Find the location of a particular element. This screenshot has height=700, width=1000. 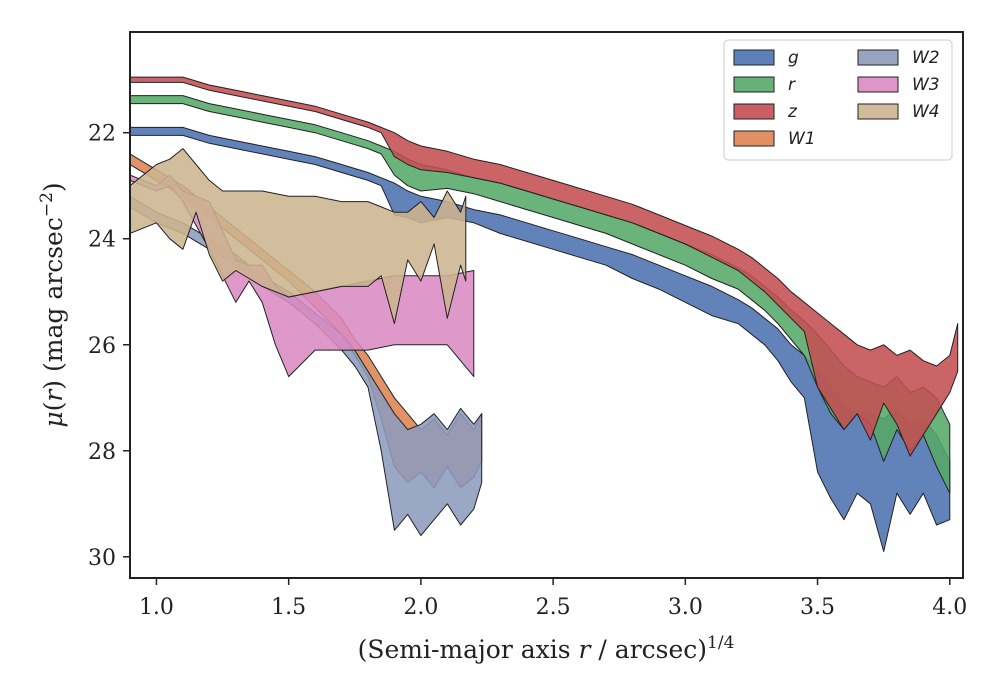

x-tick-label: 3.5 is located at coordinates (817, 607).